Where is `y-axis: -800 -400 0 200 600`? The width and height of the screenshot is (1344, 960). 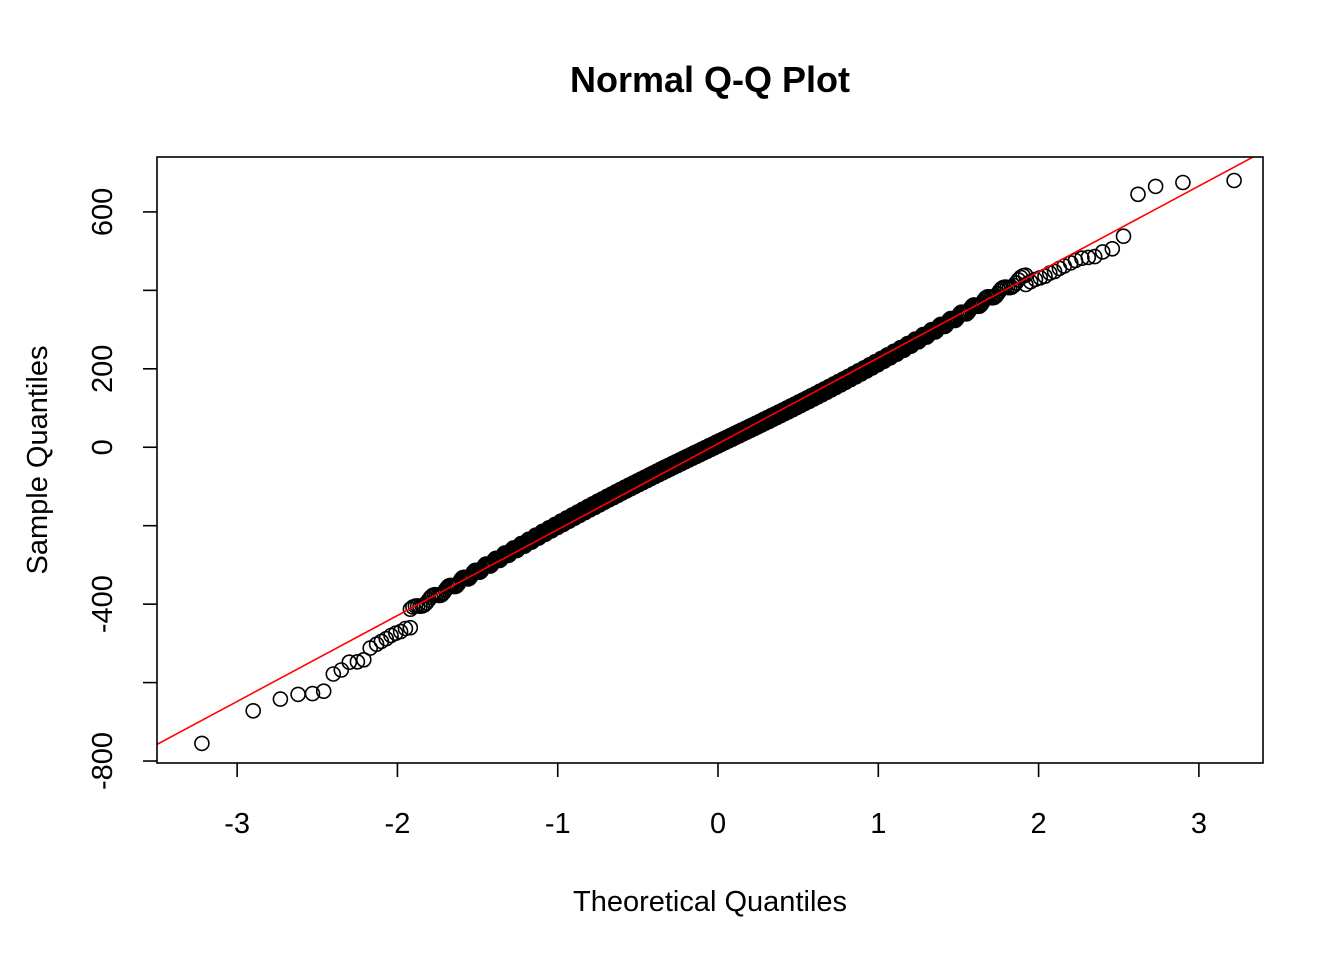 y-axis: -800 -400 0 200 600 is located at coordinates (122, 489).